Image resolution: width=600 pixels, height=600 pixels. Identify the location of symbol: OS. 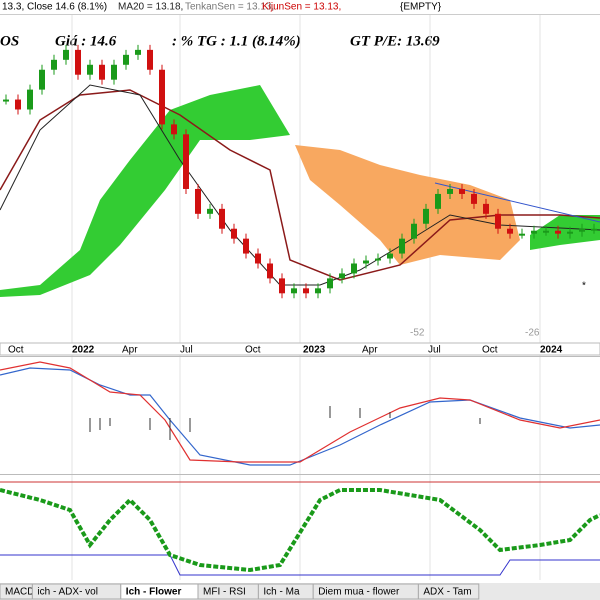
(9, 41).